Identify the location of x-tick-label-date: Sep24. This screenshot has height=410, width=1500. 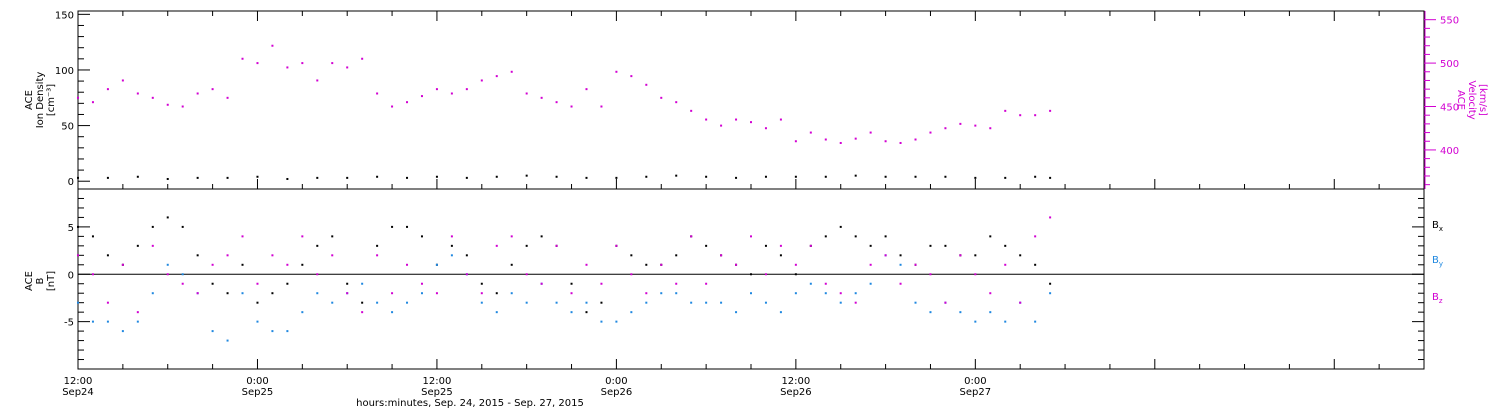
(78, 392).